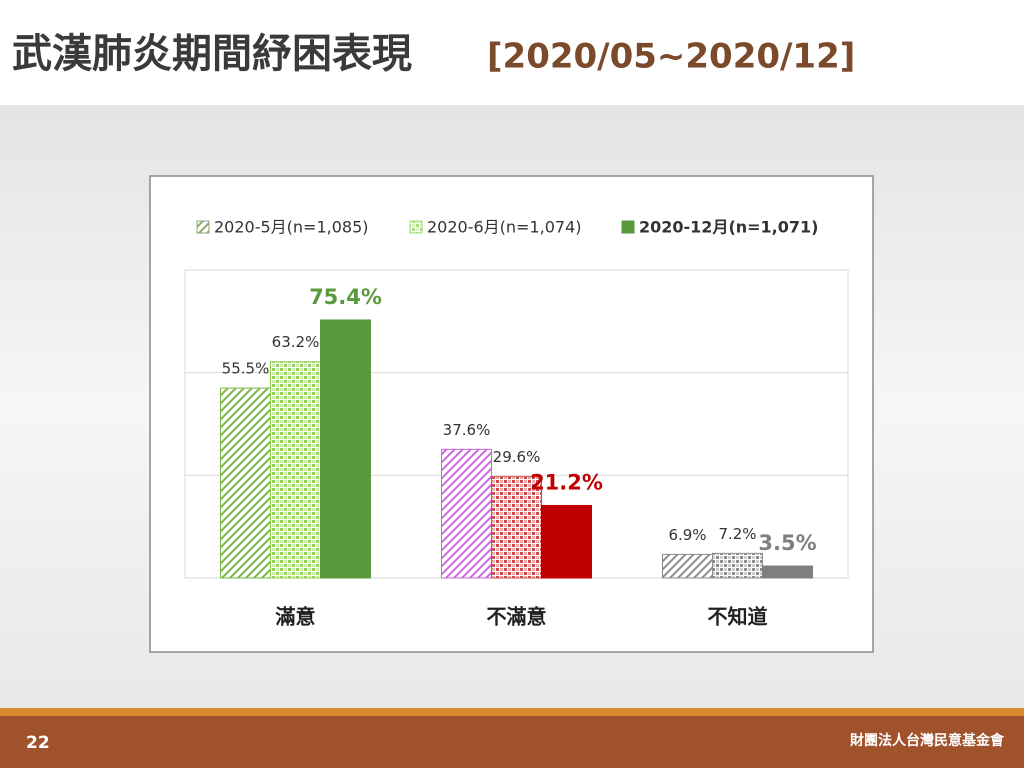 The width and height of the screenshot is (1024, 772). Describe the element at coordinates (38, 743) in the screenshot. I see `page-number: 22` at that location.